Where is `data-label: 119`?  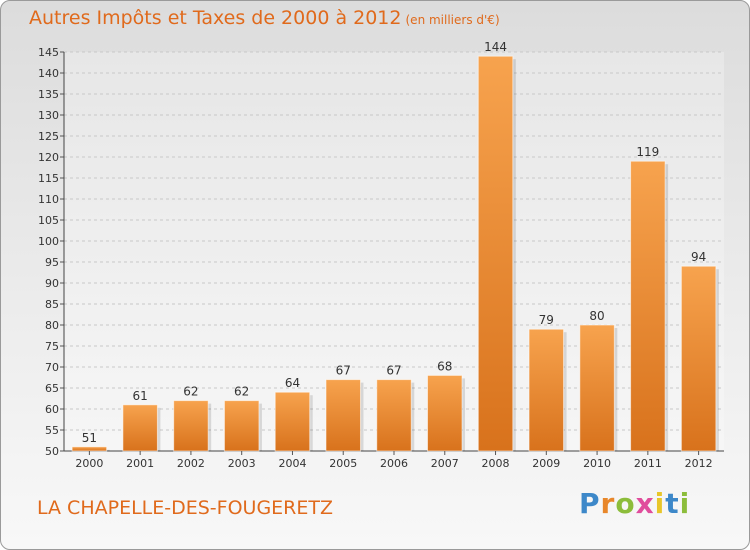 data-label: 119 is located at coordinates (647, 152).